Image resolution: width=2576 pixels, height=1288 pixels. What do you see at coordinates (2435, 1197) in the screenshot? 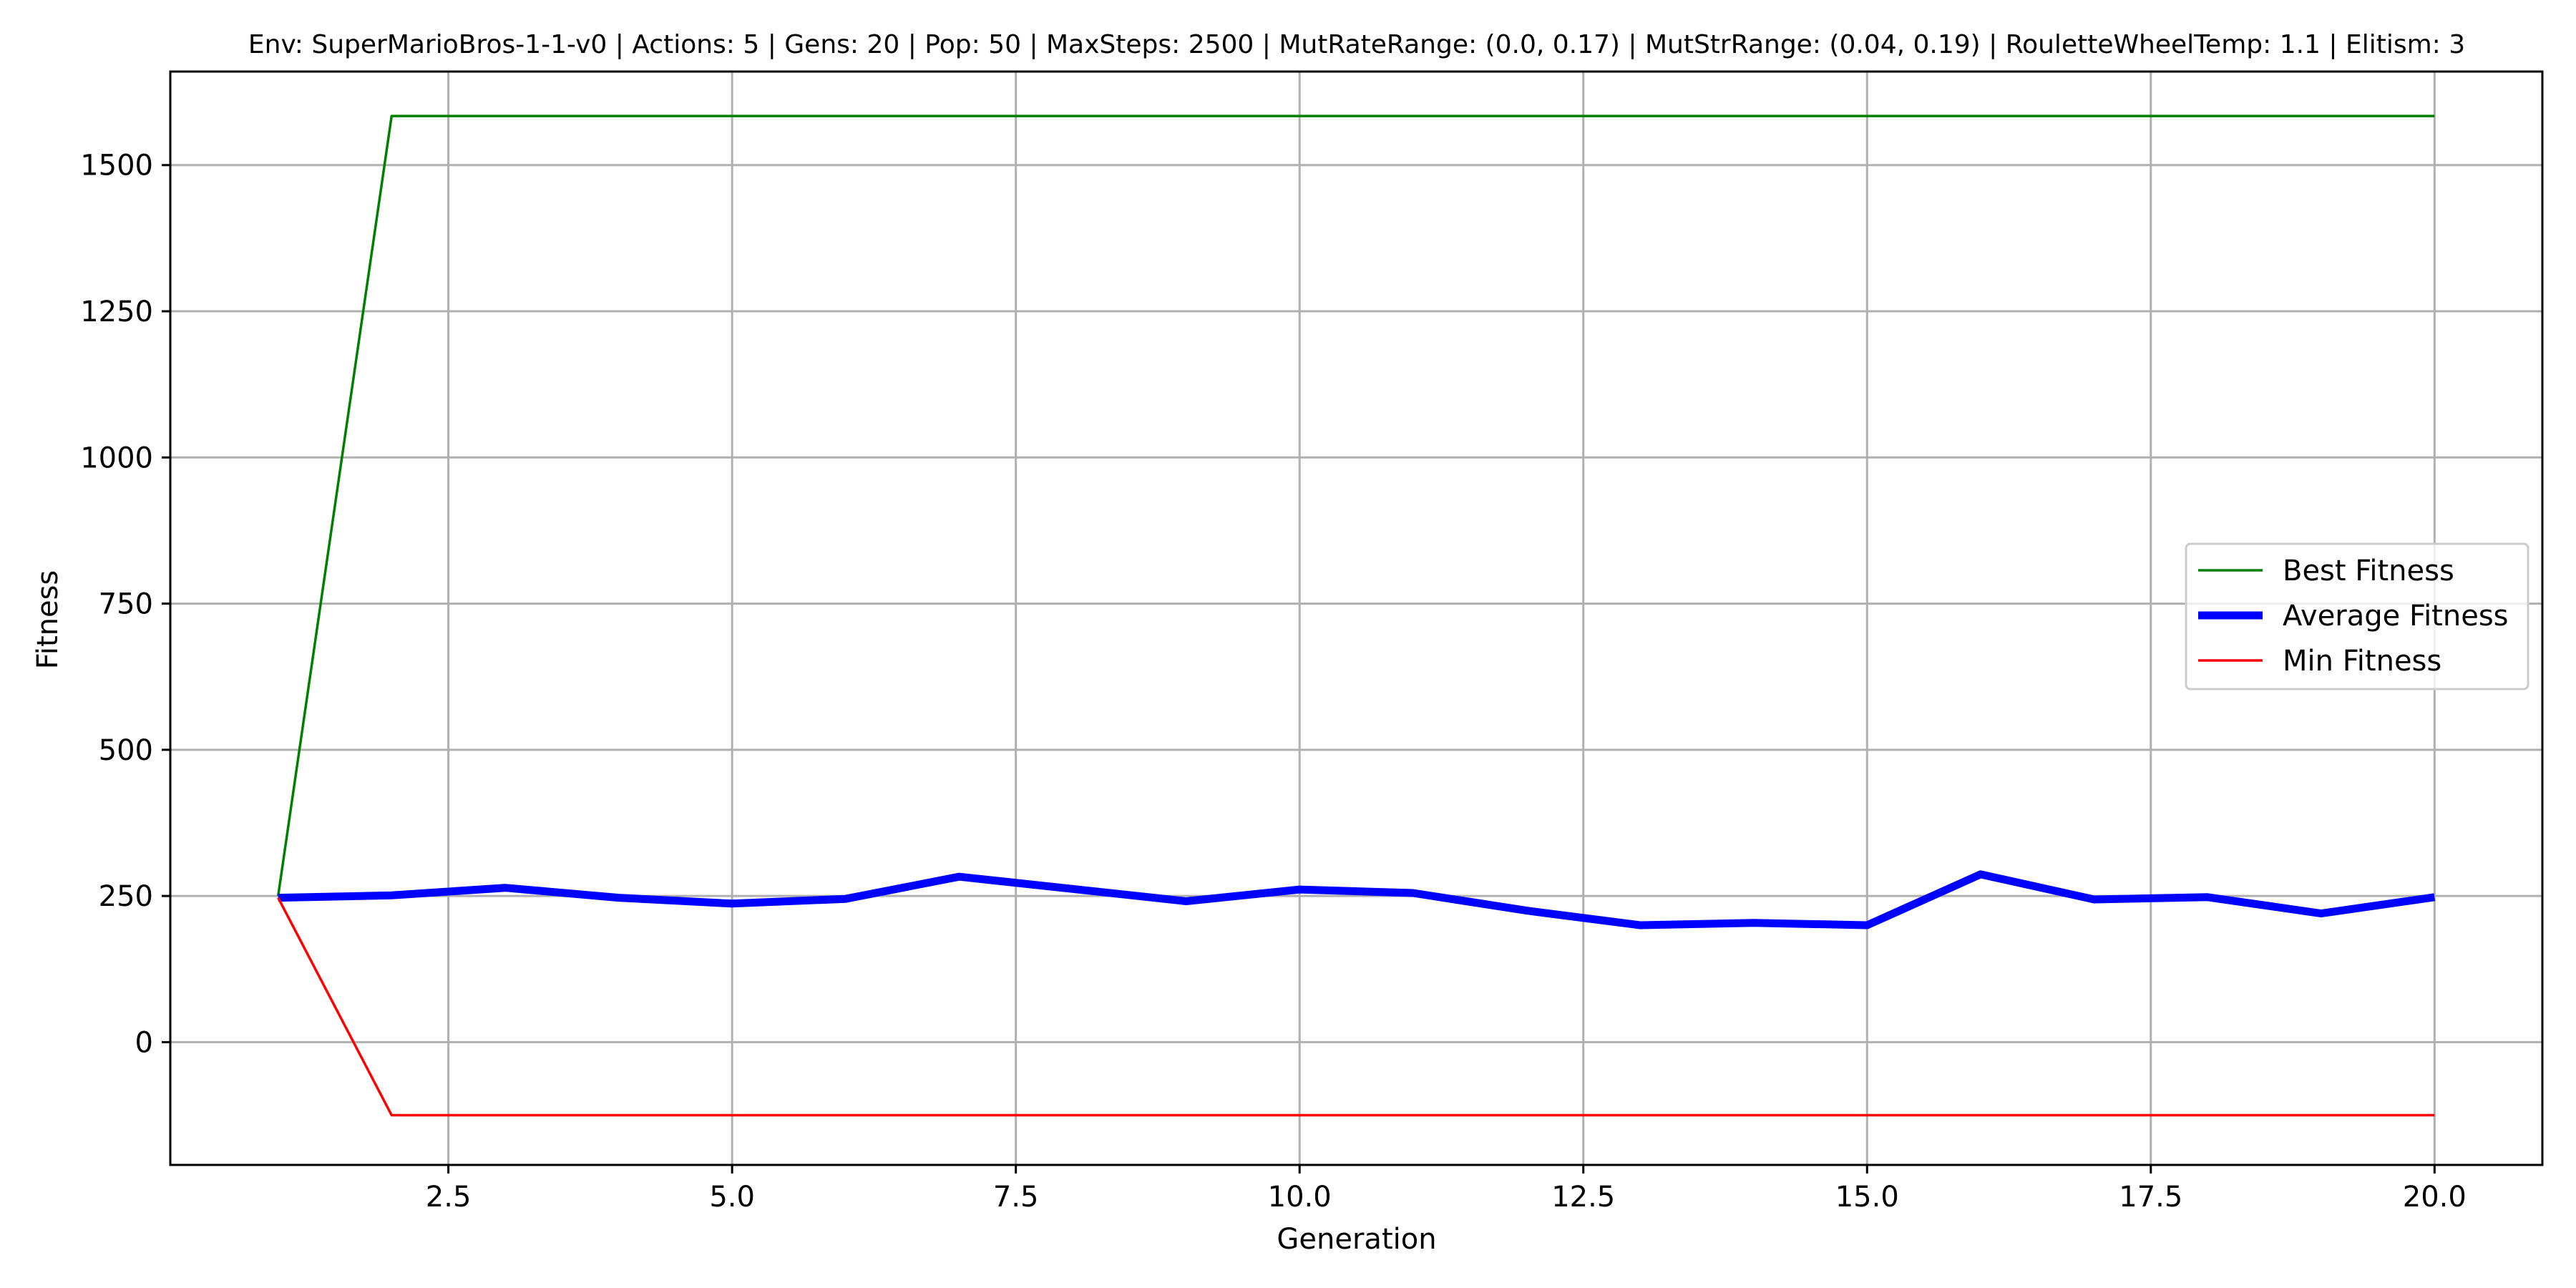
I see `x-tick-label: 20.0` at bounding box center [2435, 1197].